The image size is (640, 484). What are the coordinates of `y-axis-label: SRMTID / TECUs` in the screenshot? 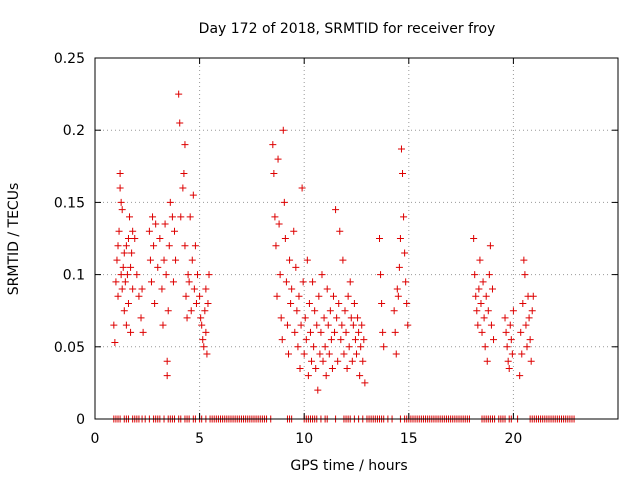 It's located at (14, 239).